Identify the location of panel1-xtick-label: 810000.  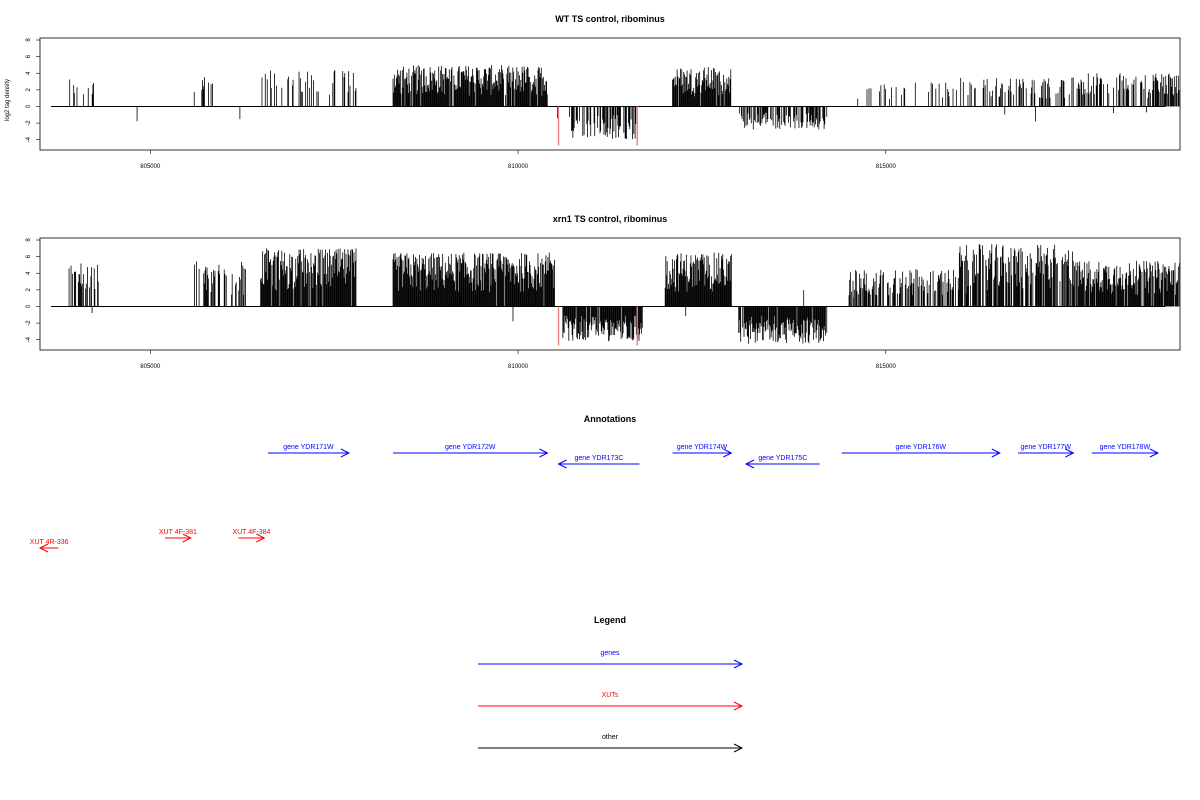
(518, 167).